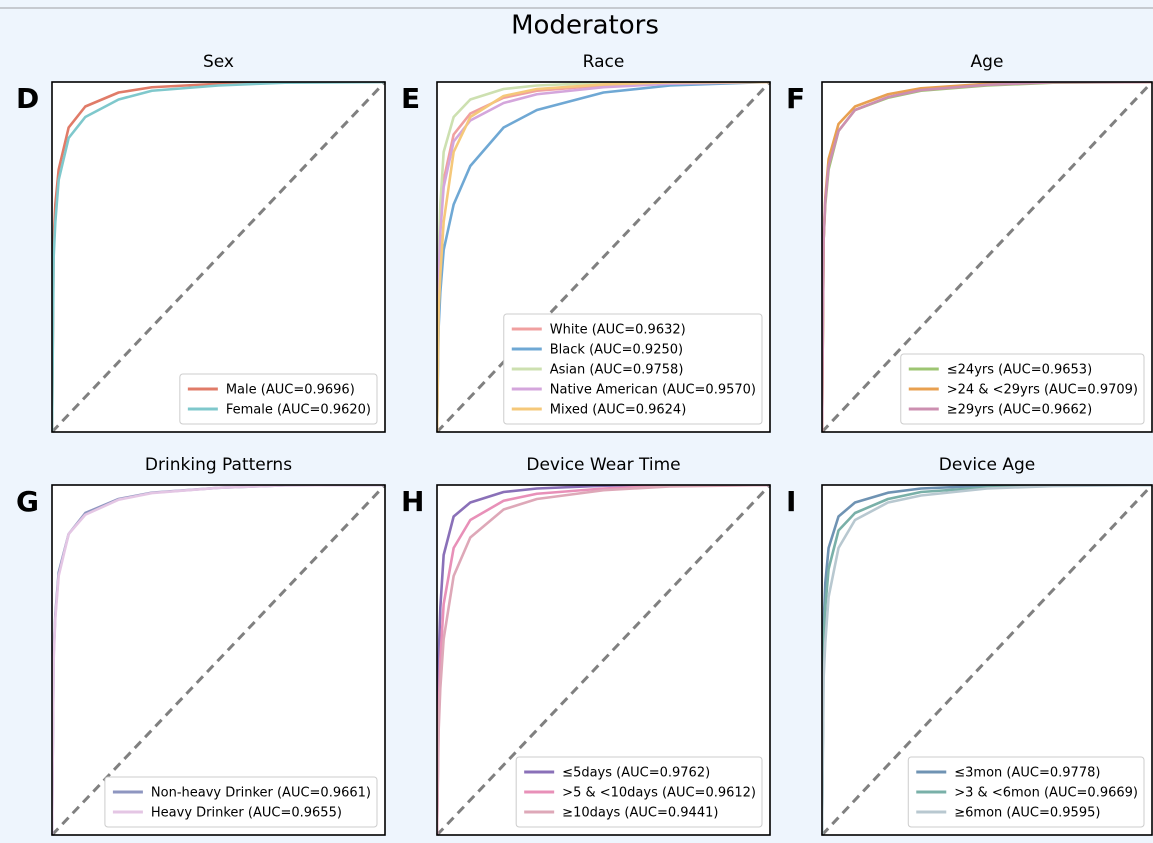 The height and width of the screenshot is (843, 1153). What do you see at coordinates (246, 813) in the screenshot?
I see `legend-label: Heavy Drinker (AUC=0.9655)` at bounding box center [246, 813].